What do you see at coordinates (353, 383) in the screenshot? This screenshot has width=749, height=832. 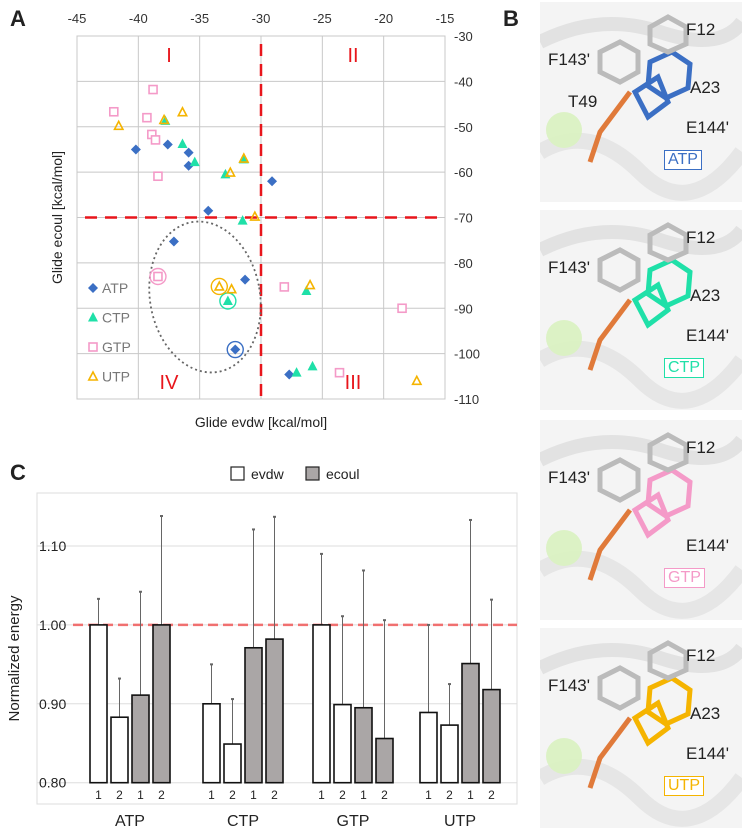 I see `quadrant-label: III` at bounding box center [353, 383].